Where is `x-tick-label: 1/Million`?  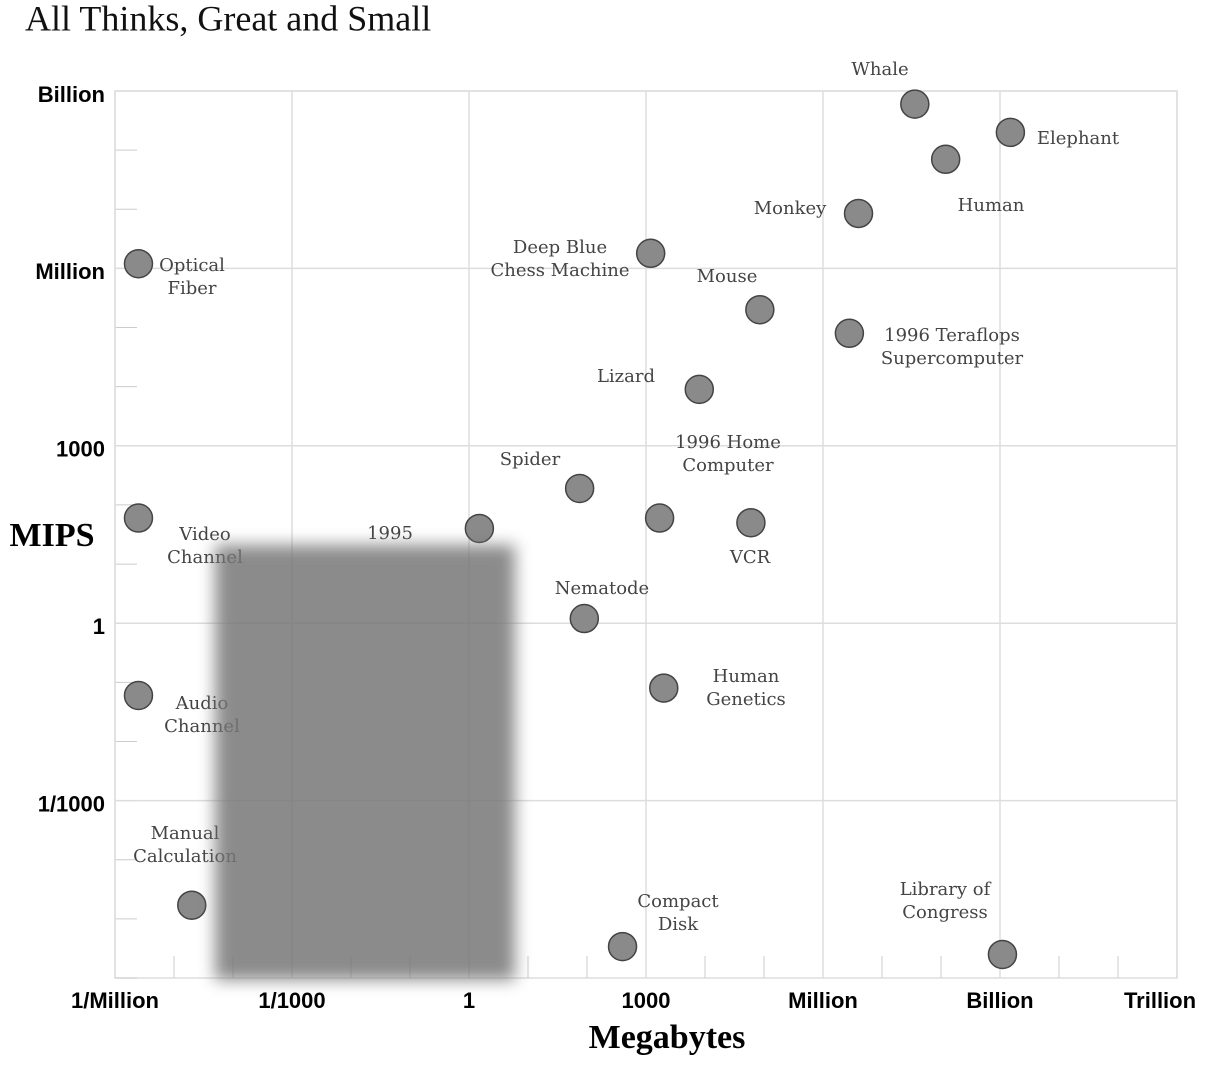
x-tick-label: 1/Million is located at coordinates (115, 1000).